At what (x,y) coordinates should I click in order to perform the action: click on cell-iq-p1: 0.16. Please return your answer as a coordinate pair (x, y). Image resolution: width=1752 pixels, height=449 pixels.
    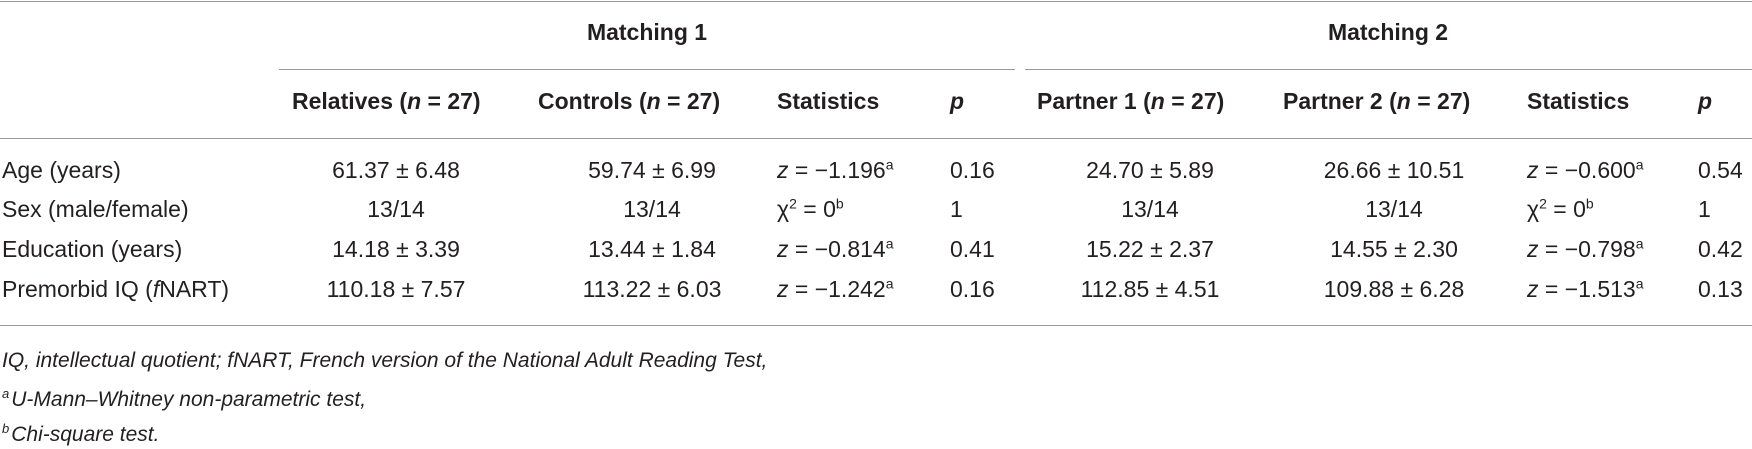
    Looking at the image, I should click on (972, 289).